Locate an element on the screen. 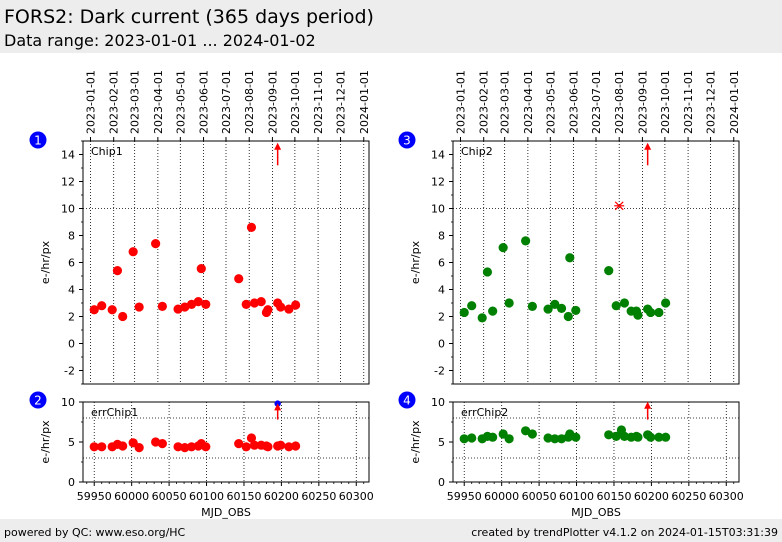 Image resolution: width=782 pixels, height=542 pixels. date-tick-label: 2023-09-01 is located at coordinates (272, 102).